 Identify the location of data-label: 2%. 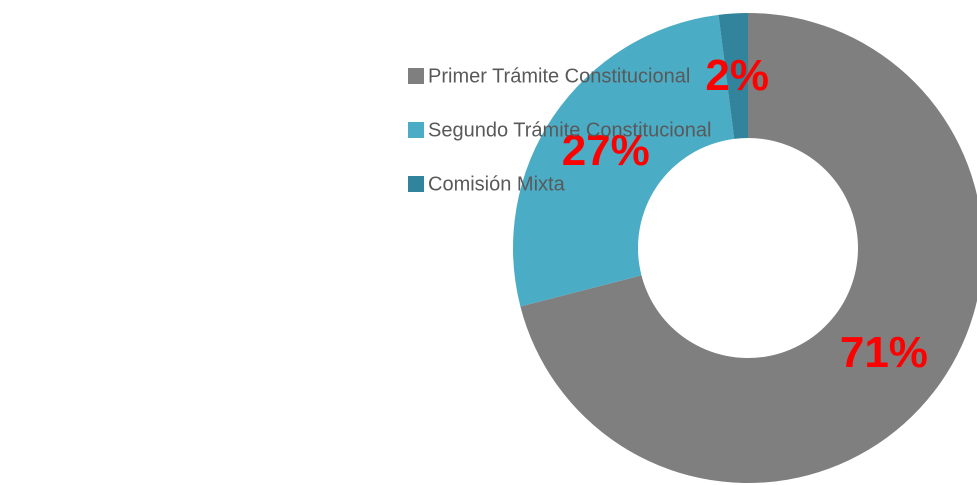
(737, 75).